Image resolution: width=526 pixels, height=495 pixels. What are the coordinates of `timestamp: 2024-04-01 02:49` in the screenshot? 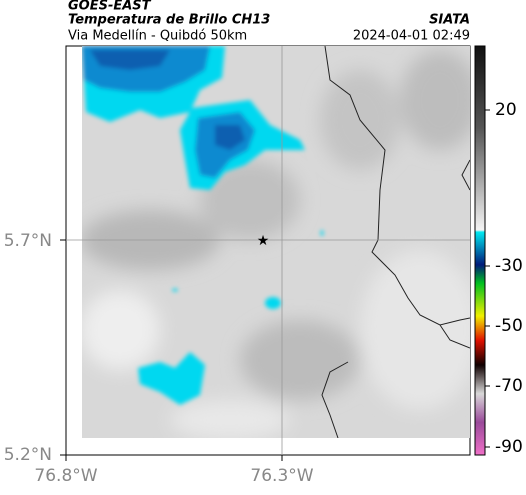 It's located at (411, 36).